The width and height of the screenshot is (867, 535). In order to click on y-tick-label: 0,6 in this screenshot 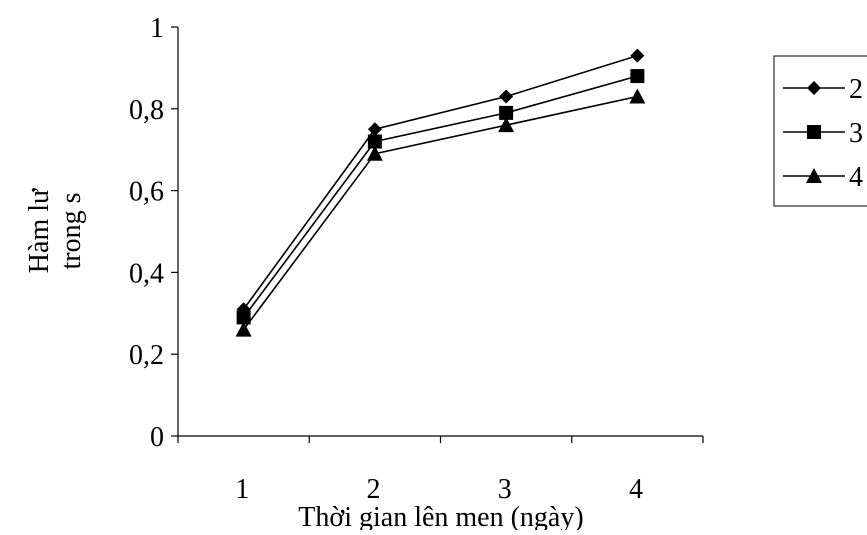, I will do `click(146, 192)`.